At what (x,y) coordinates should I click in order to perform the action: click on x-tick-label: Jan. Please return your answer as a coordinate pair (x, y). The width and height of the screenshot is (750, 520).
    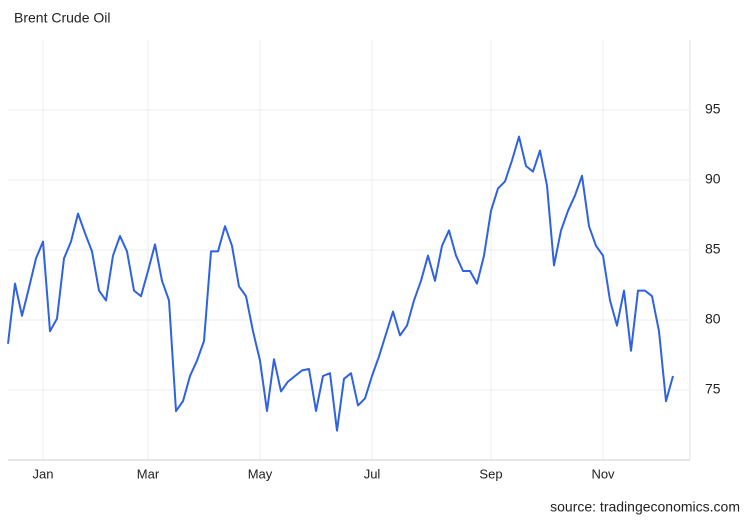
    Looking at the image, I should click on (43, 473).